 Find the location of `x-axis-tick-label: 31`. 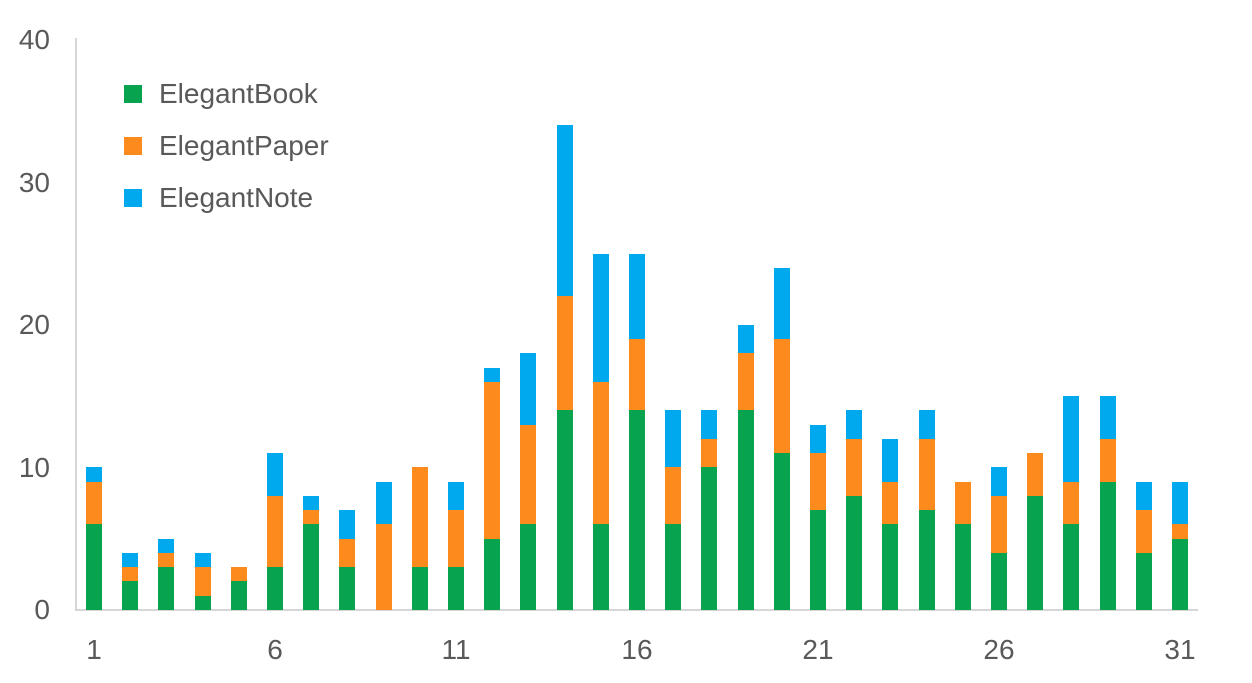

x-axis-tick-label: 31 is located at coordinates (1180, 649).